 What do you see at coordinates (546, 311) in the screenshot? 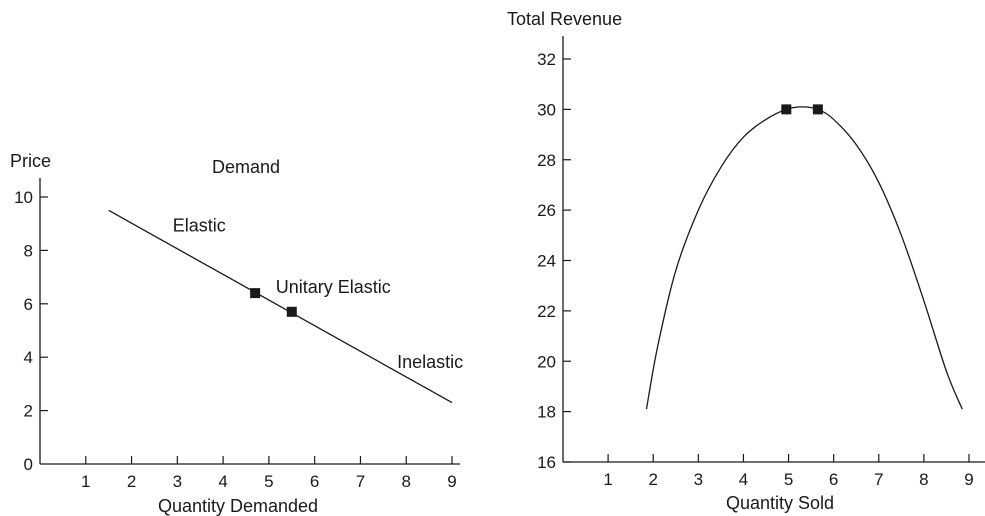
I see `revenue-y-tick-label: 22` at bounding box center [546, 311].